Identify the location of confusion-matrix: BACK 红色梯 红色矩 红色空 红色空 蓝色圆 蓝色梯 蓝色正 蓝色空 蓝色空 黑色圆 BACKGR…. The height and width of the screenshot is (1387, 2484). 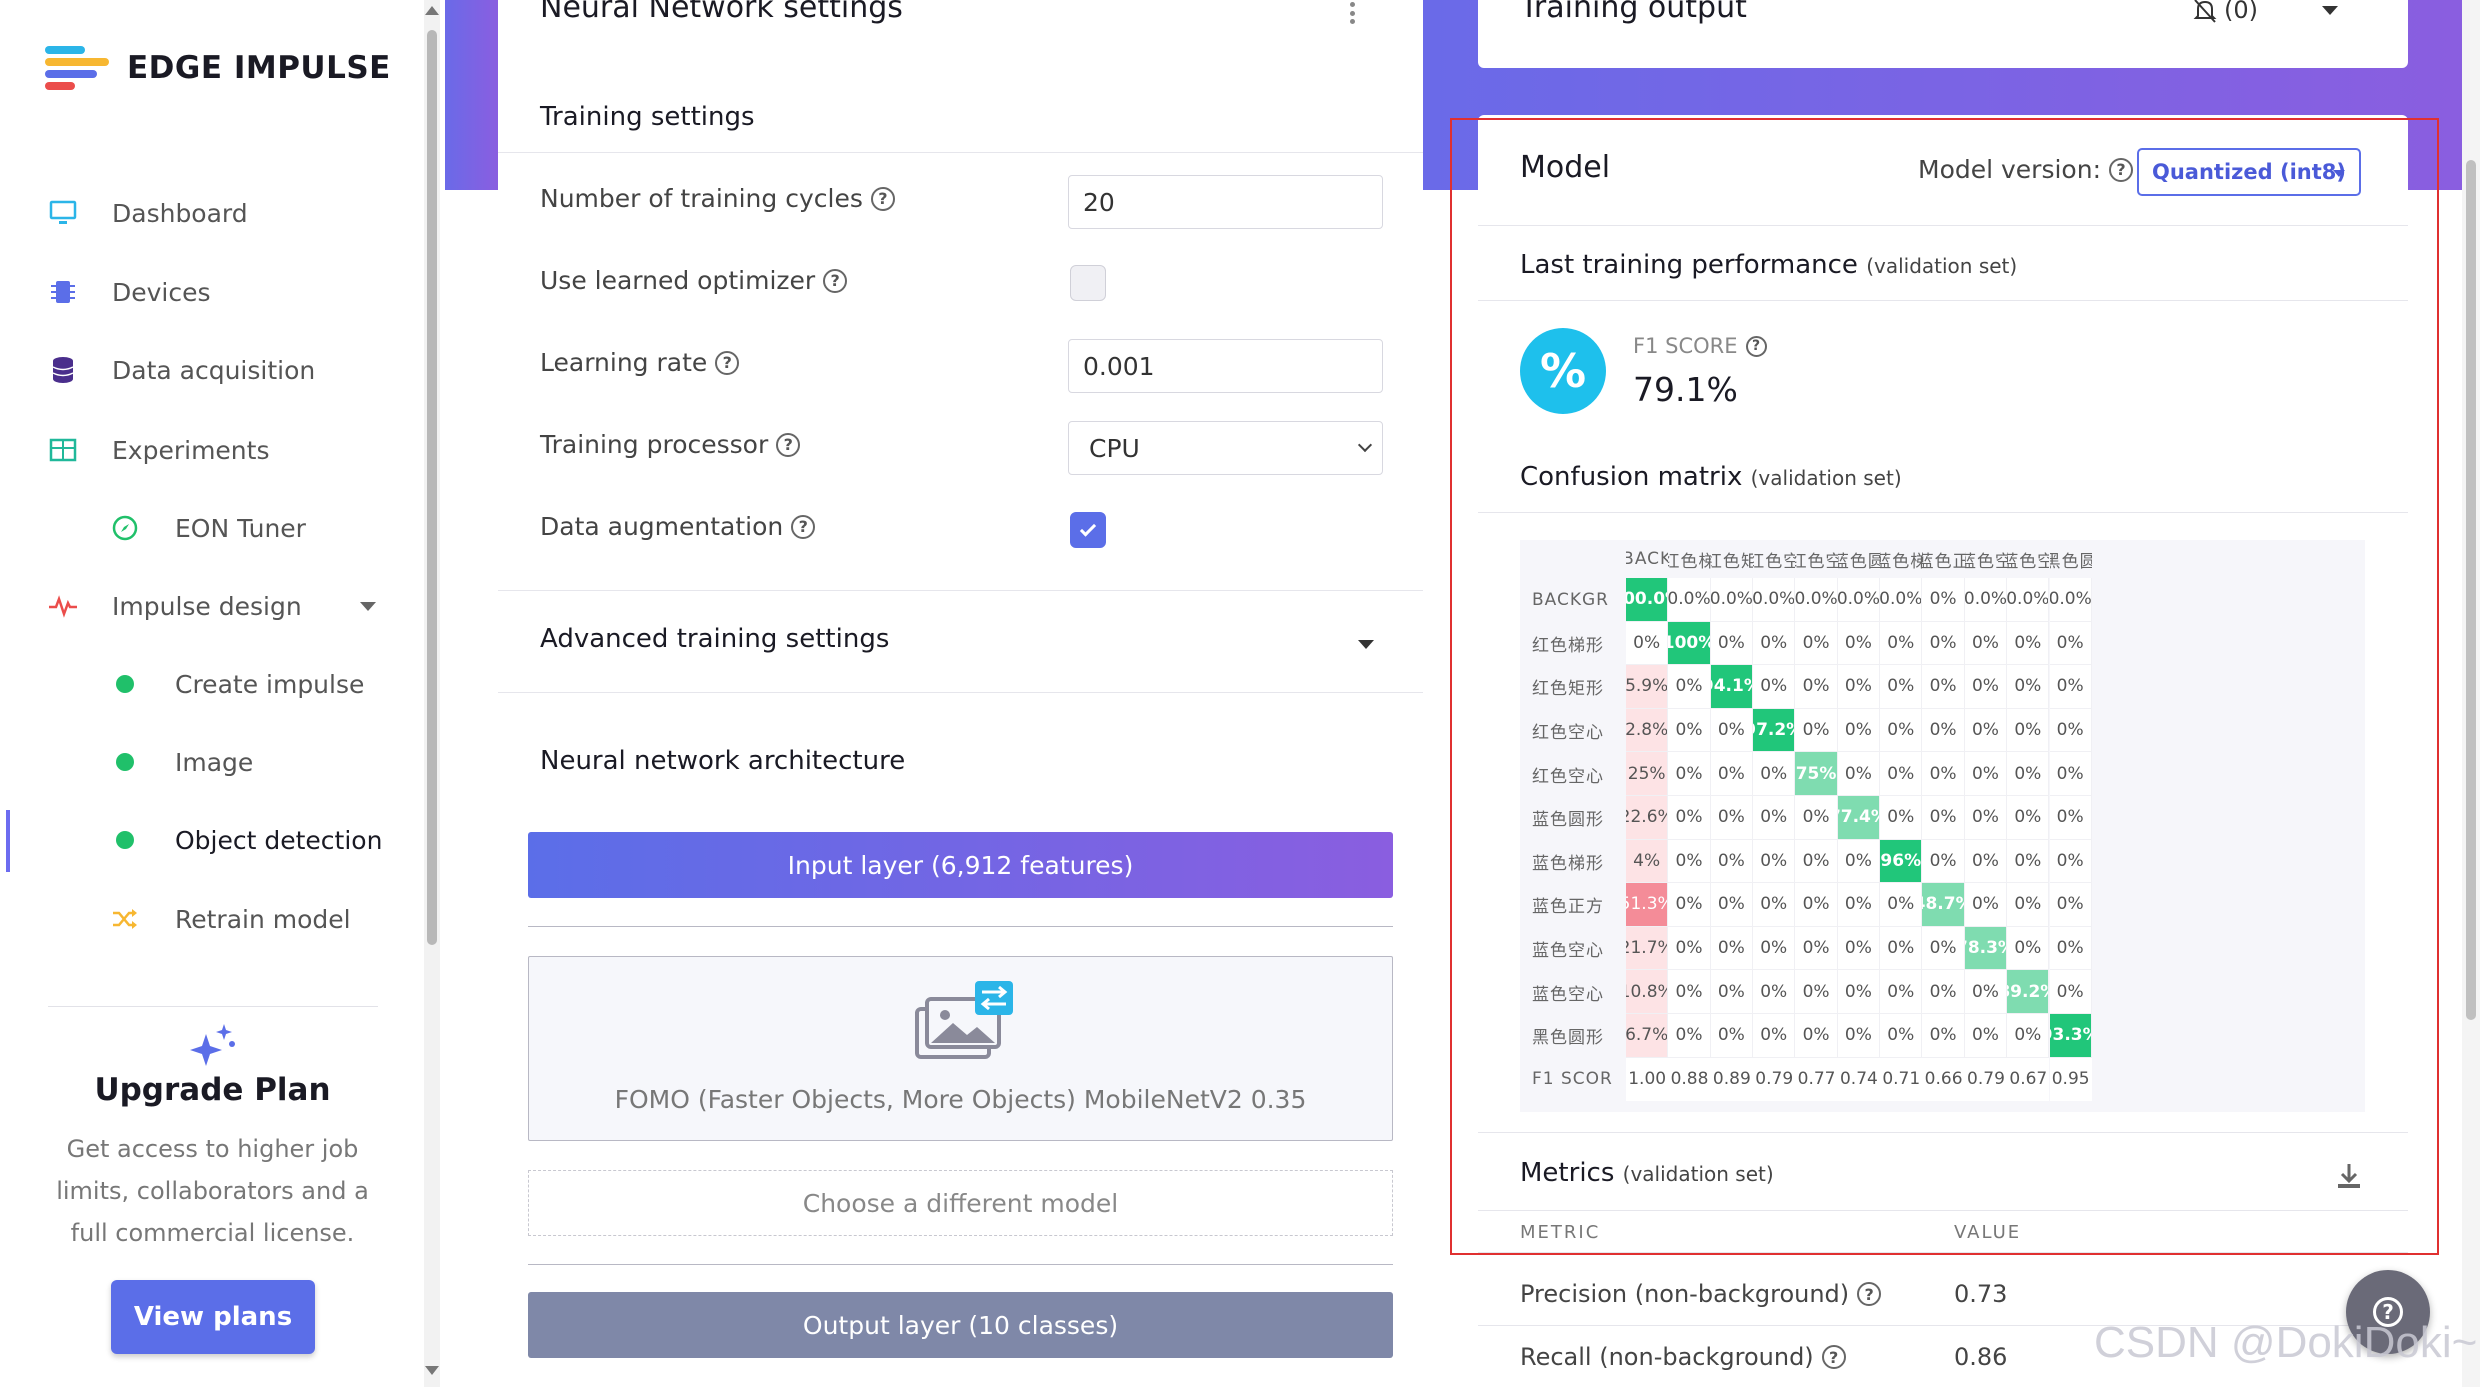
(1942, 826).